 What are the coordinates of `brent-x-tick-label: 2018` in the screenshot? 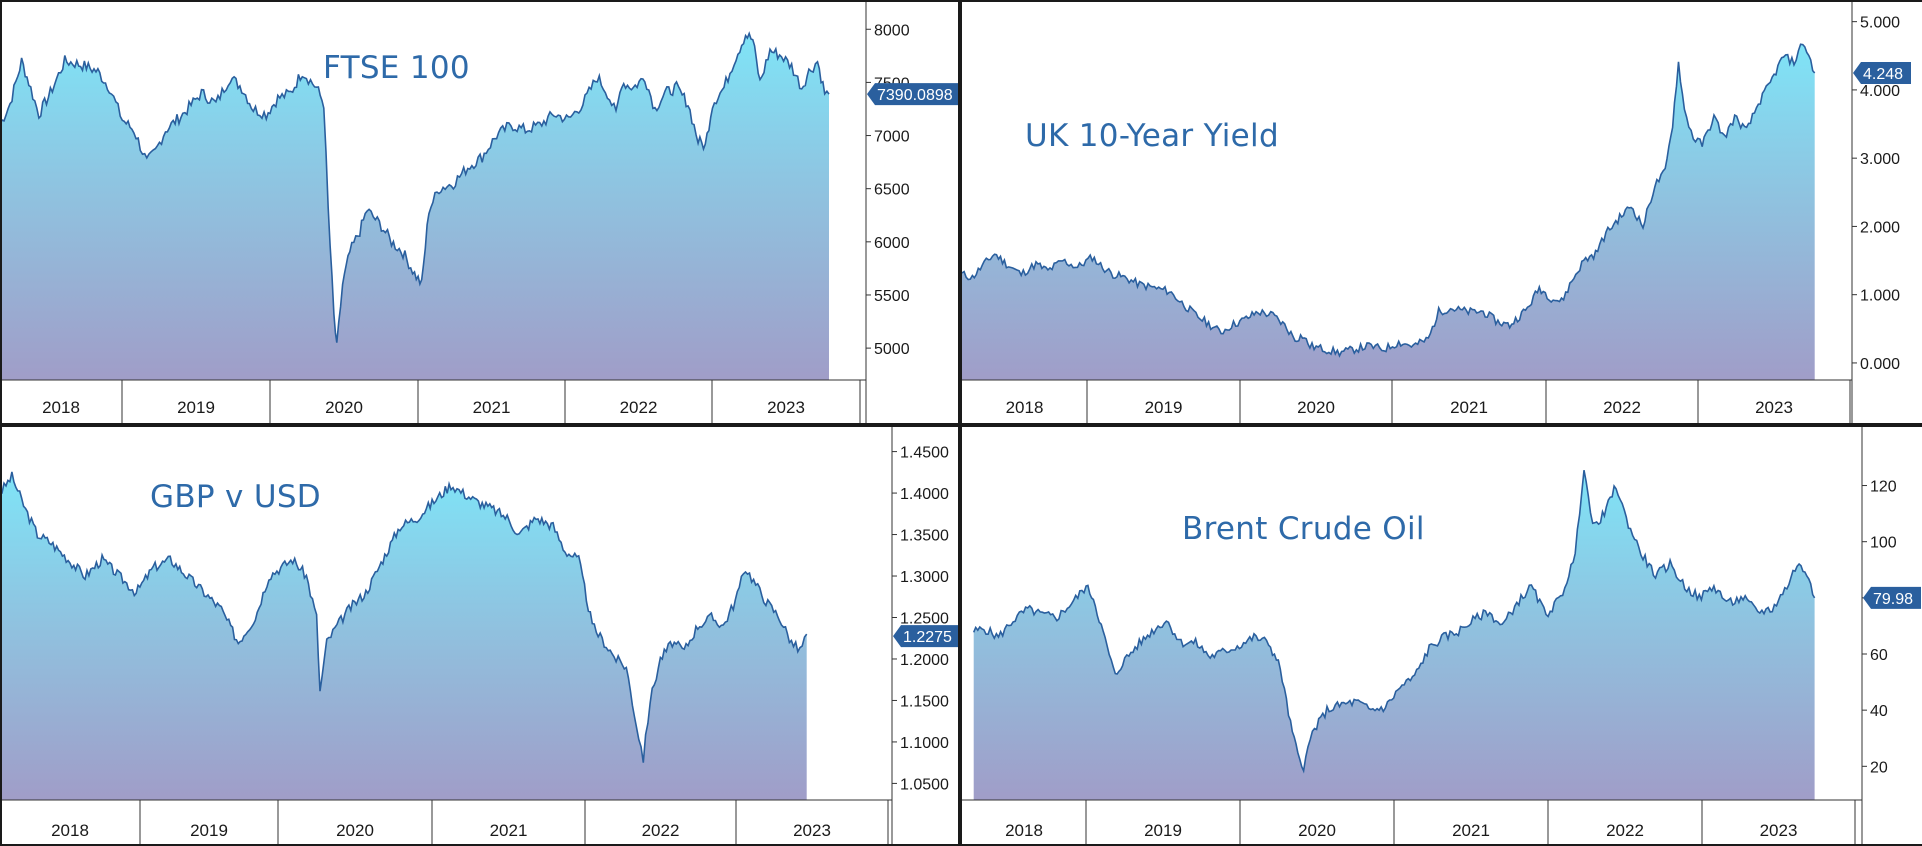 It's located at (1024, 830).